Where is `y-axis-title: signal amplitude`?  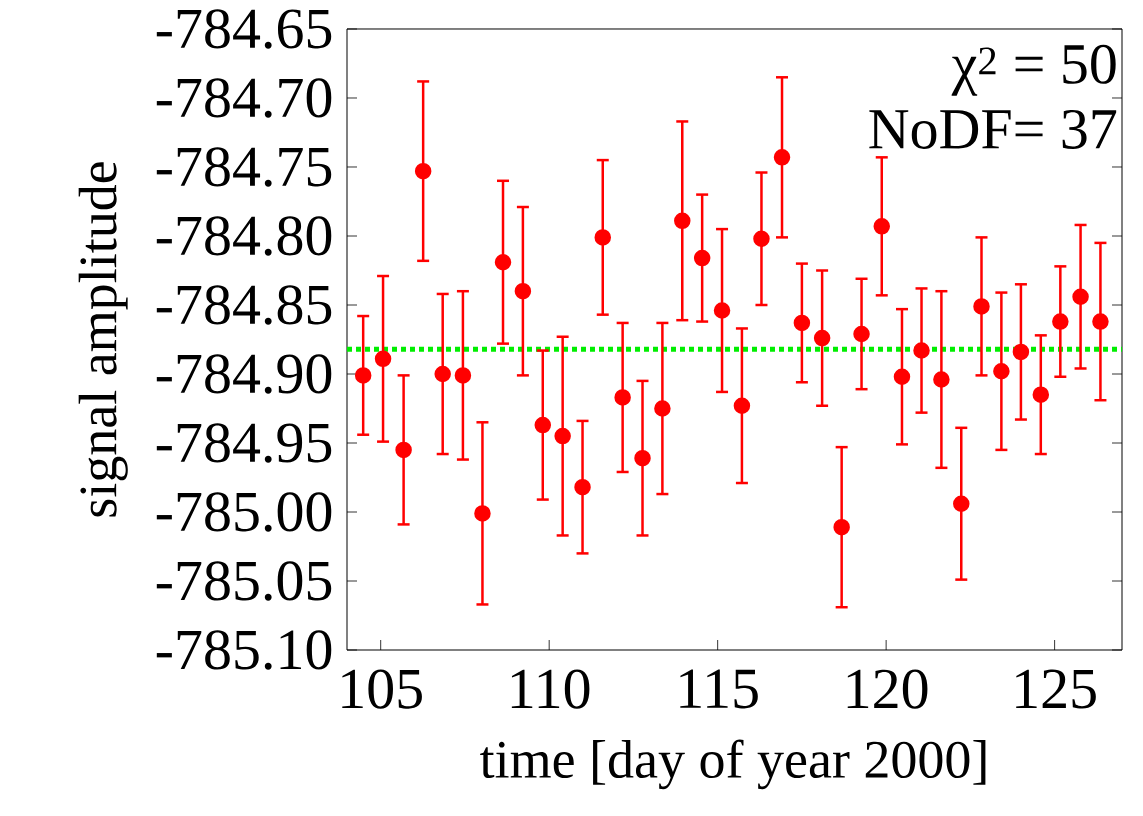
y-axis-title: signal amplitude is located at coordinates (103, 339).